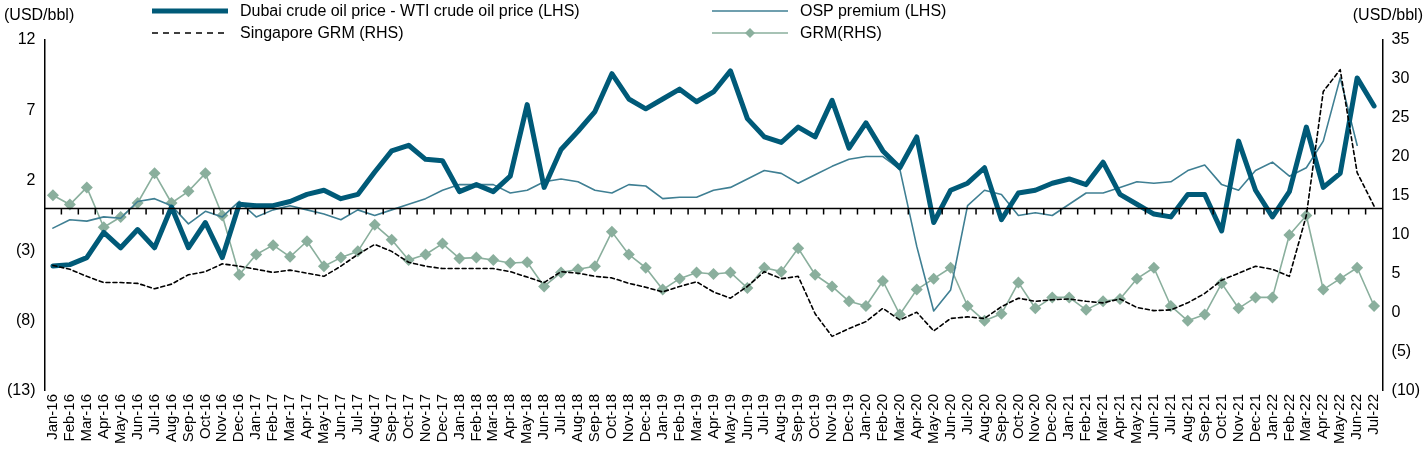  I want to click on x-tick-label: May-19, so click(729, 419).